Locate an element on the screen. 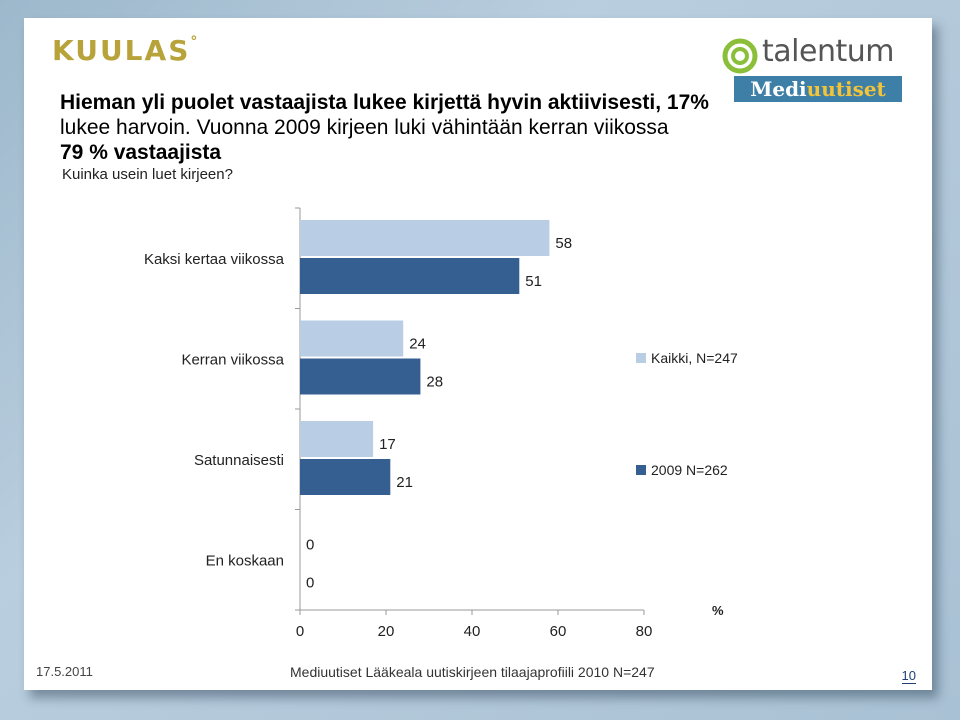 The image size is (960, 720). x-tick-label: 20 is located at coordinates (386, 631).